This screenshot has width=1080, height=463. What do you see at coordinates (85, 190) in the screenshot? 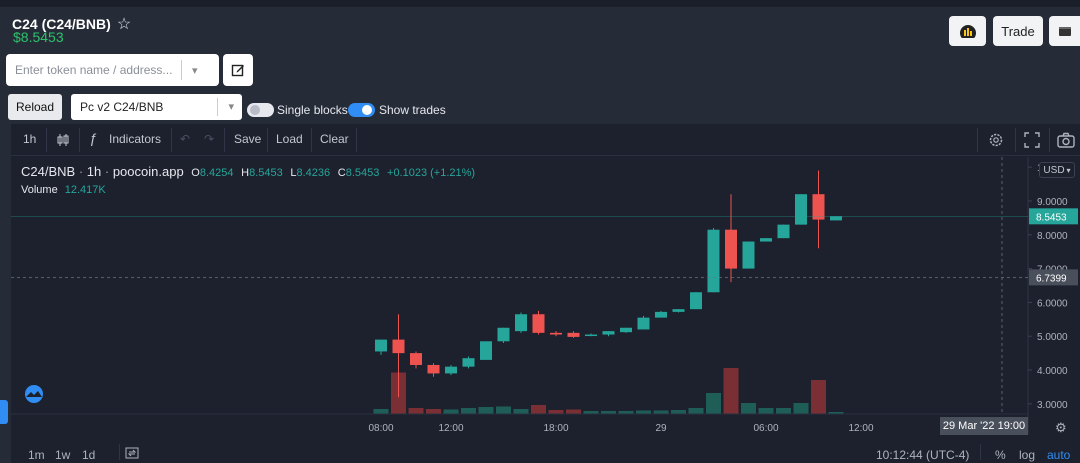
I see `volume-value: 12.417K` at bounding box center [85, 190].